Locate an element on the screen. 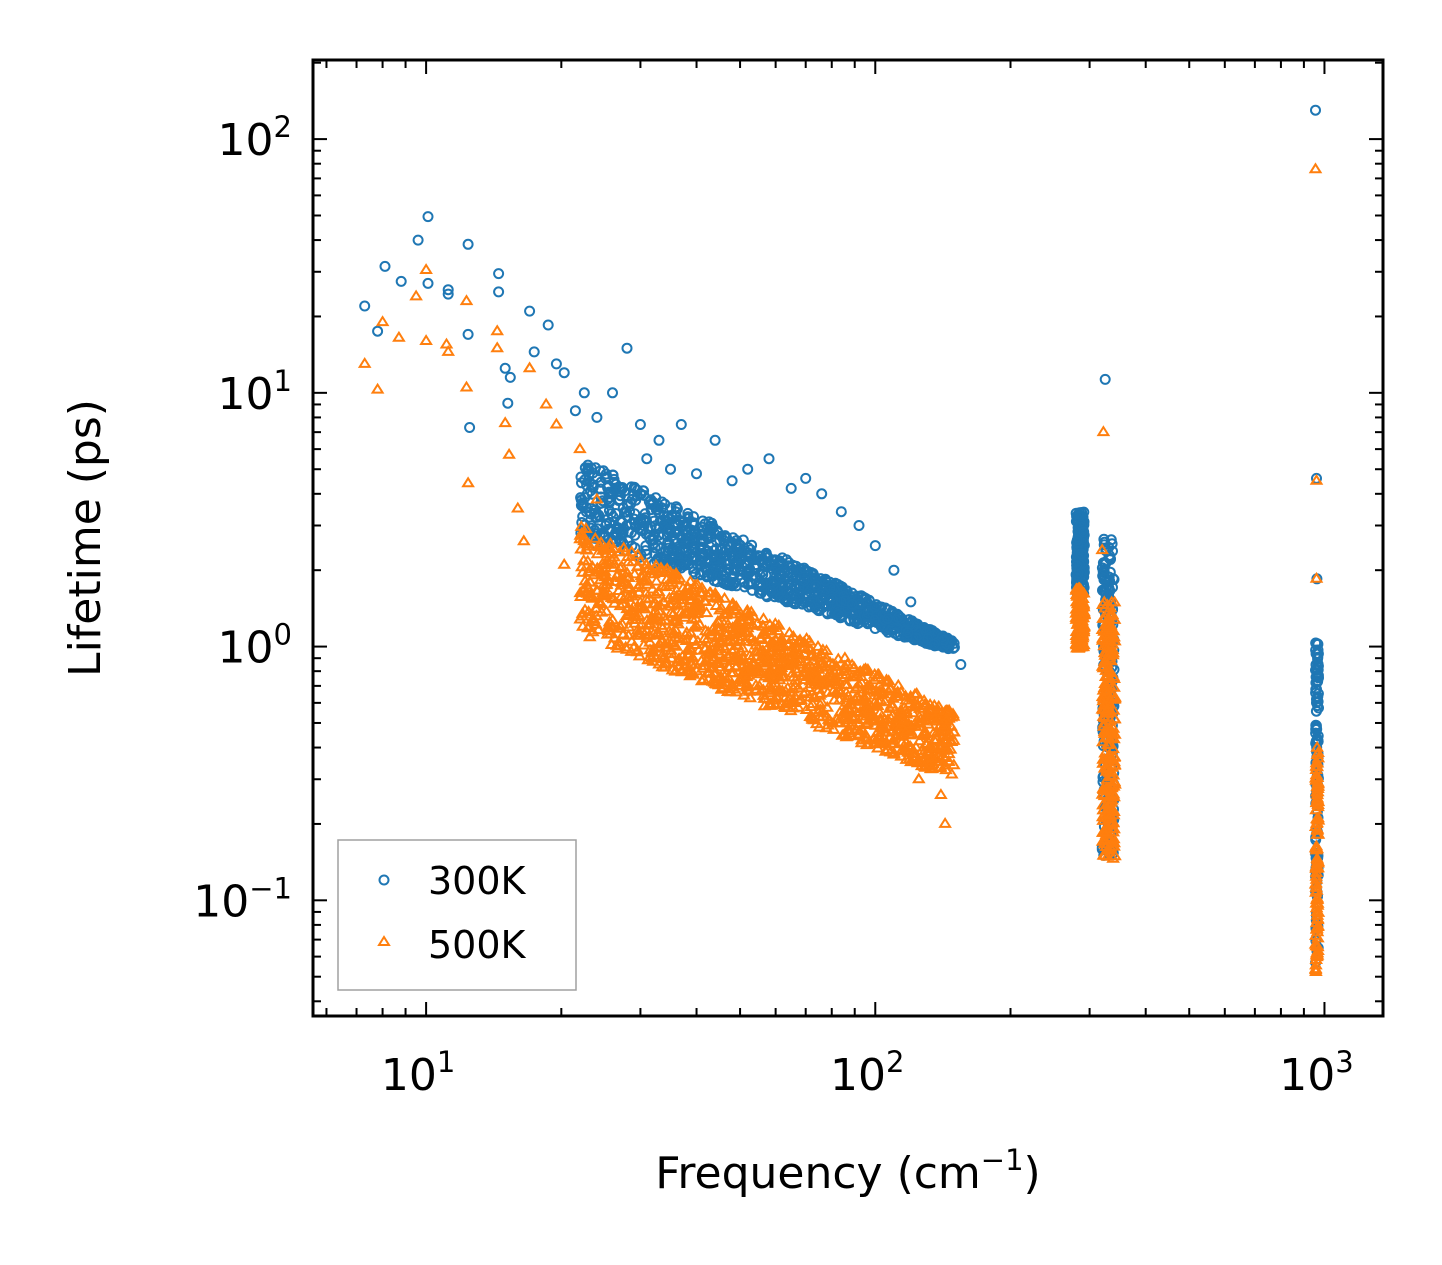 The image size is (1442, 1265). x-axis-label: Frequency (cm−1) is located at coordinates (847, 1171).